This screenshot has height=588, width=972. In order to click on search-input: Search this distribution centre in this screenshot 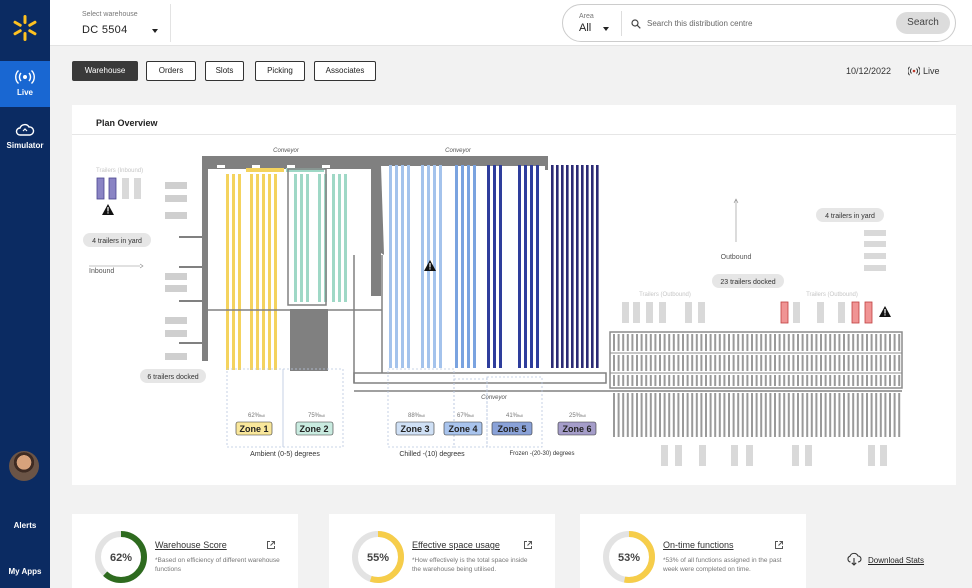, I will do `click(700, 23)`.